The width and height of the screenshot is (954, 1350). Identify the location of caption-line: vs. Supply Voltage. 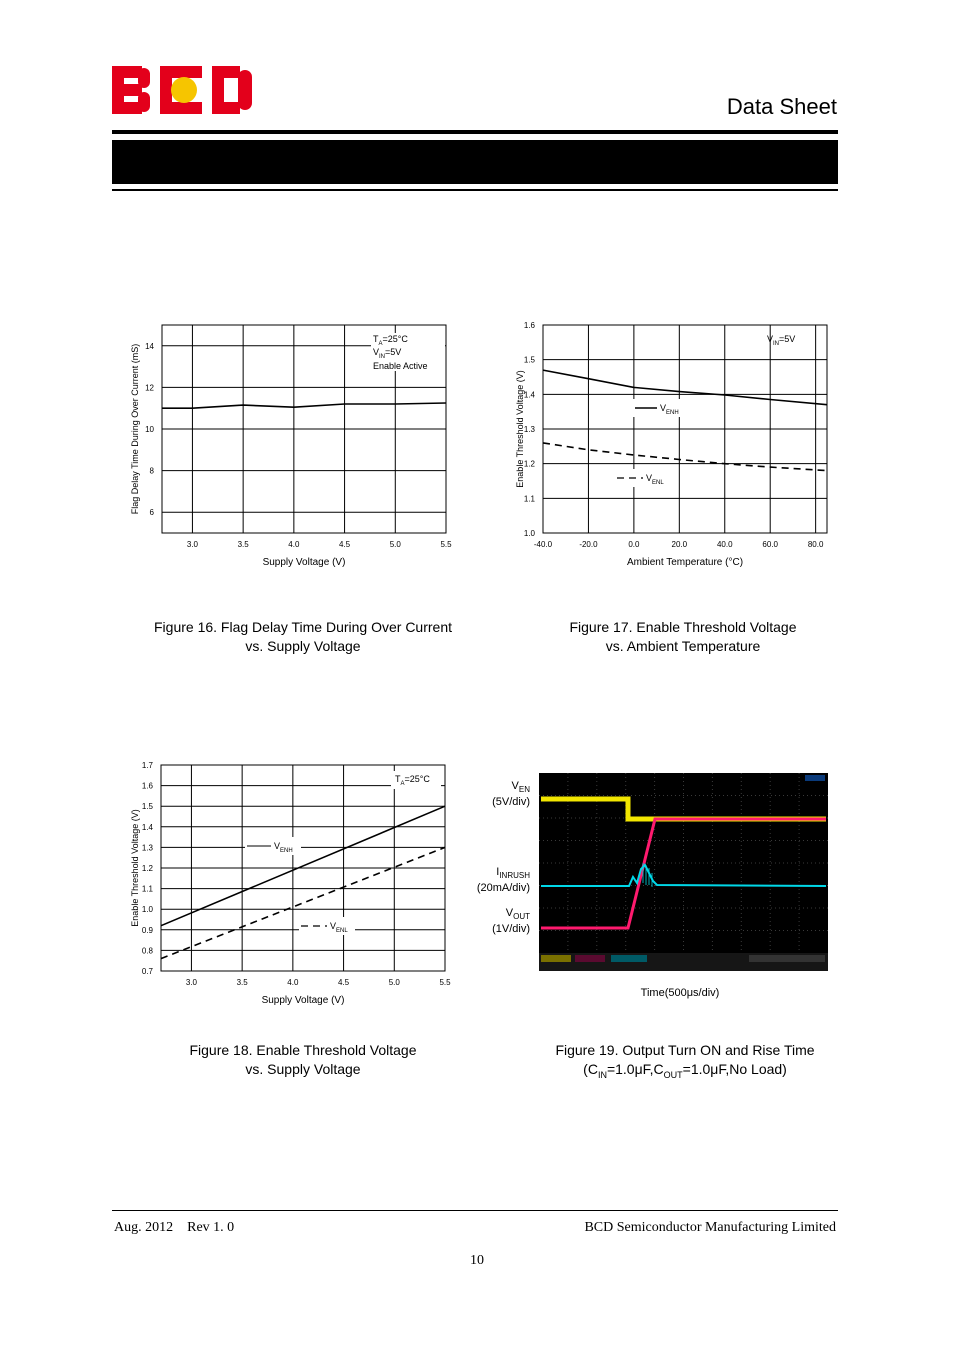
(303, 1069).